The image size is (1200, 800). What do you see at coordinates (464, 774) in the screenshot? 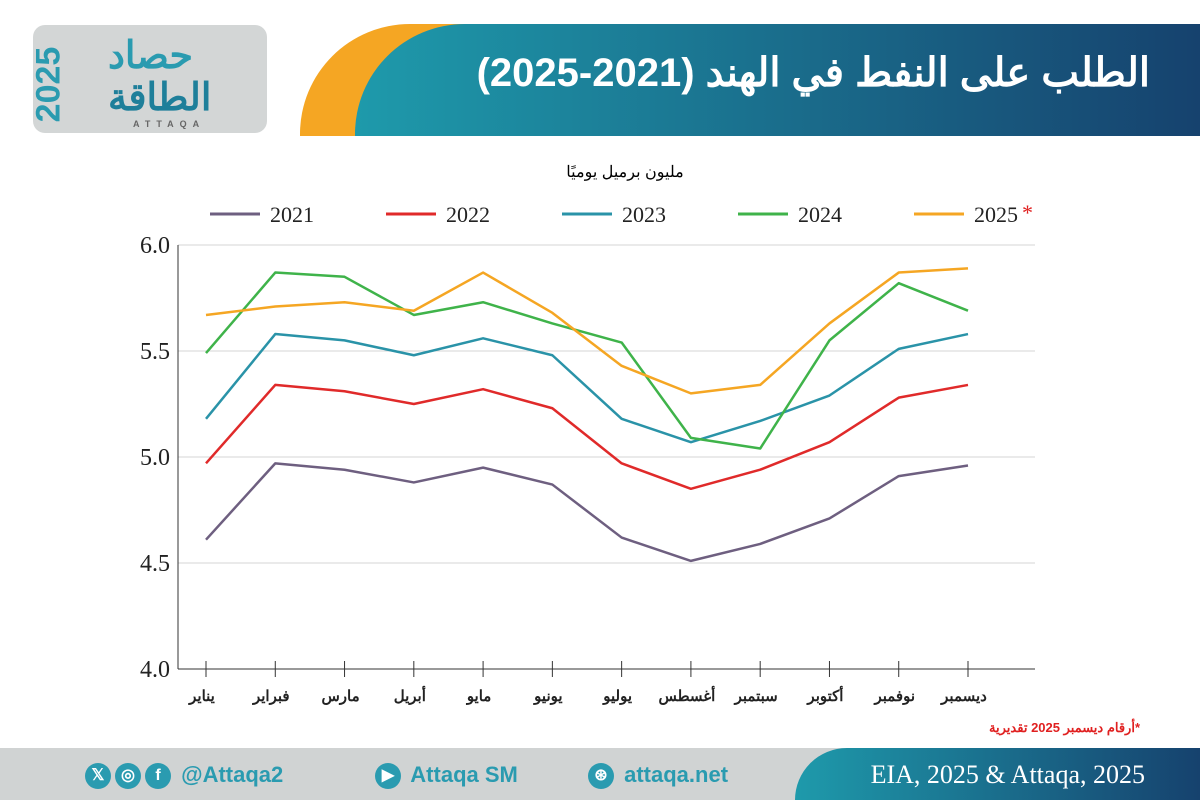
I see `youtube-label: Attaqa SM` at bounding box center [464, 774].